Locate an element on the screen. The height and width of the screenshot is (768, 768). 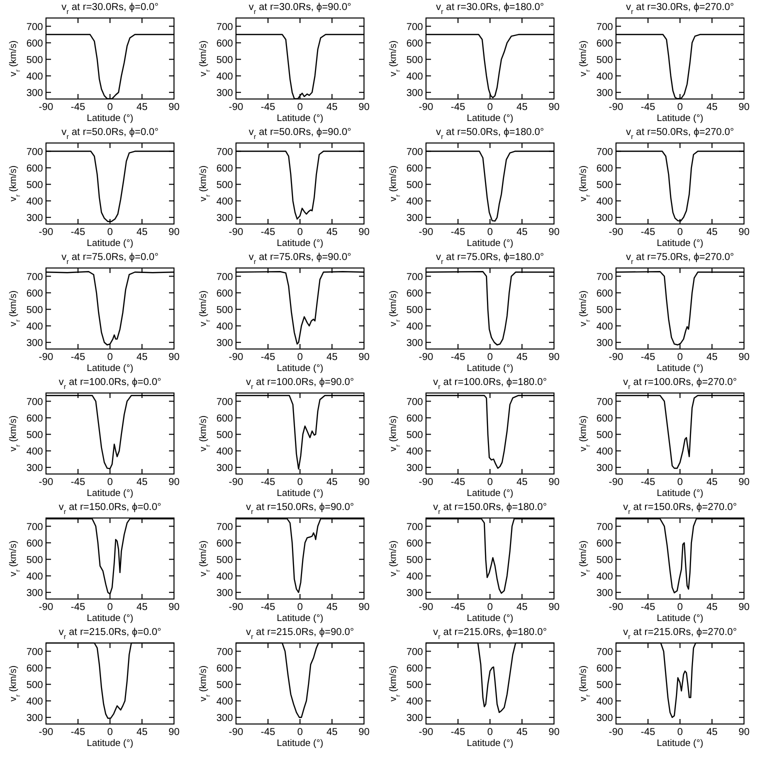
chart-title: v$_{r}$ at r=100.0Rs, ϕ=90.0° is located at coordinates (300, 383).